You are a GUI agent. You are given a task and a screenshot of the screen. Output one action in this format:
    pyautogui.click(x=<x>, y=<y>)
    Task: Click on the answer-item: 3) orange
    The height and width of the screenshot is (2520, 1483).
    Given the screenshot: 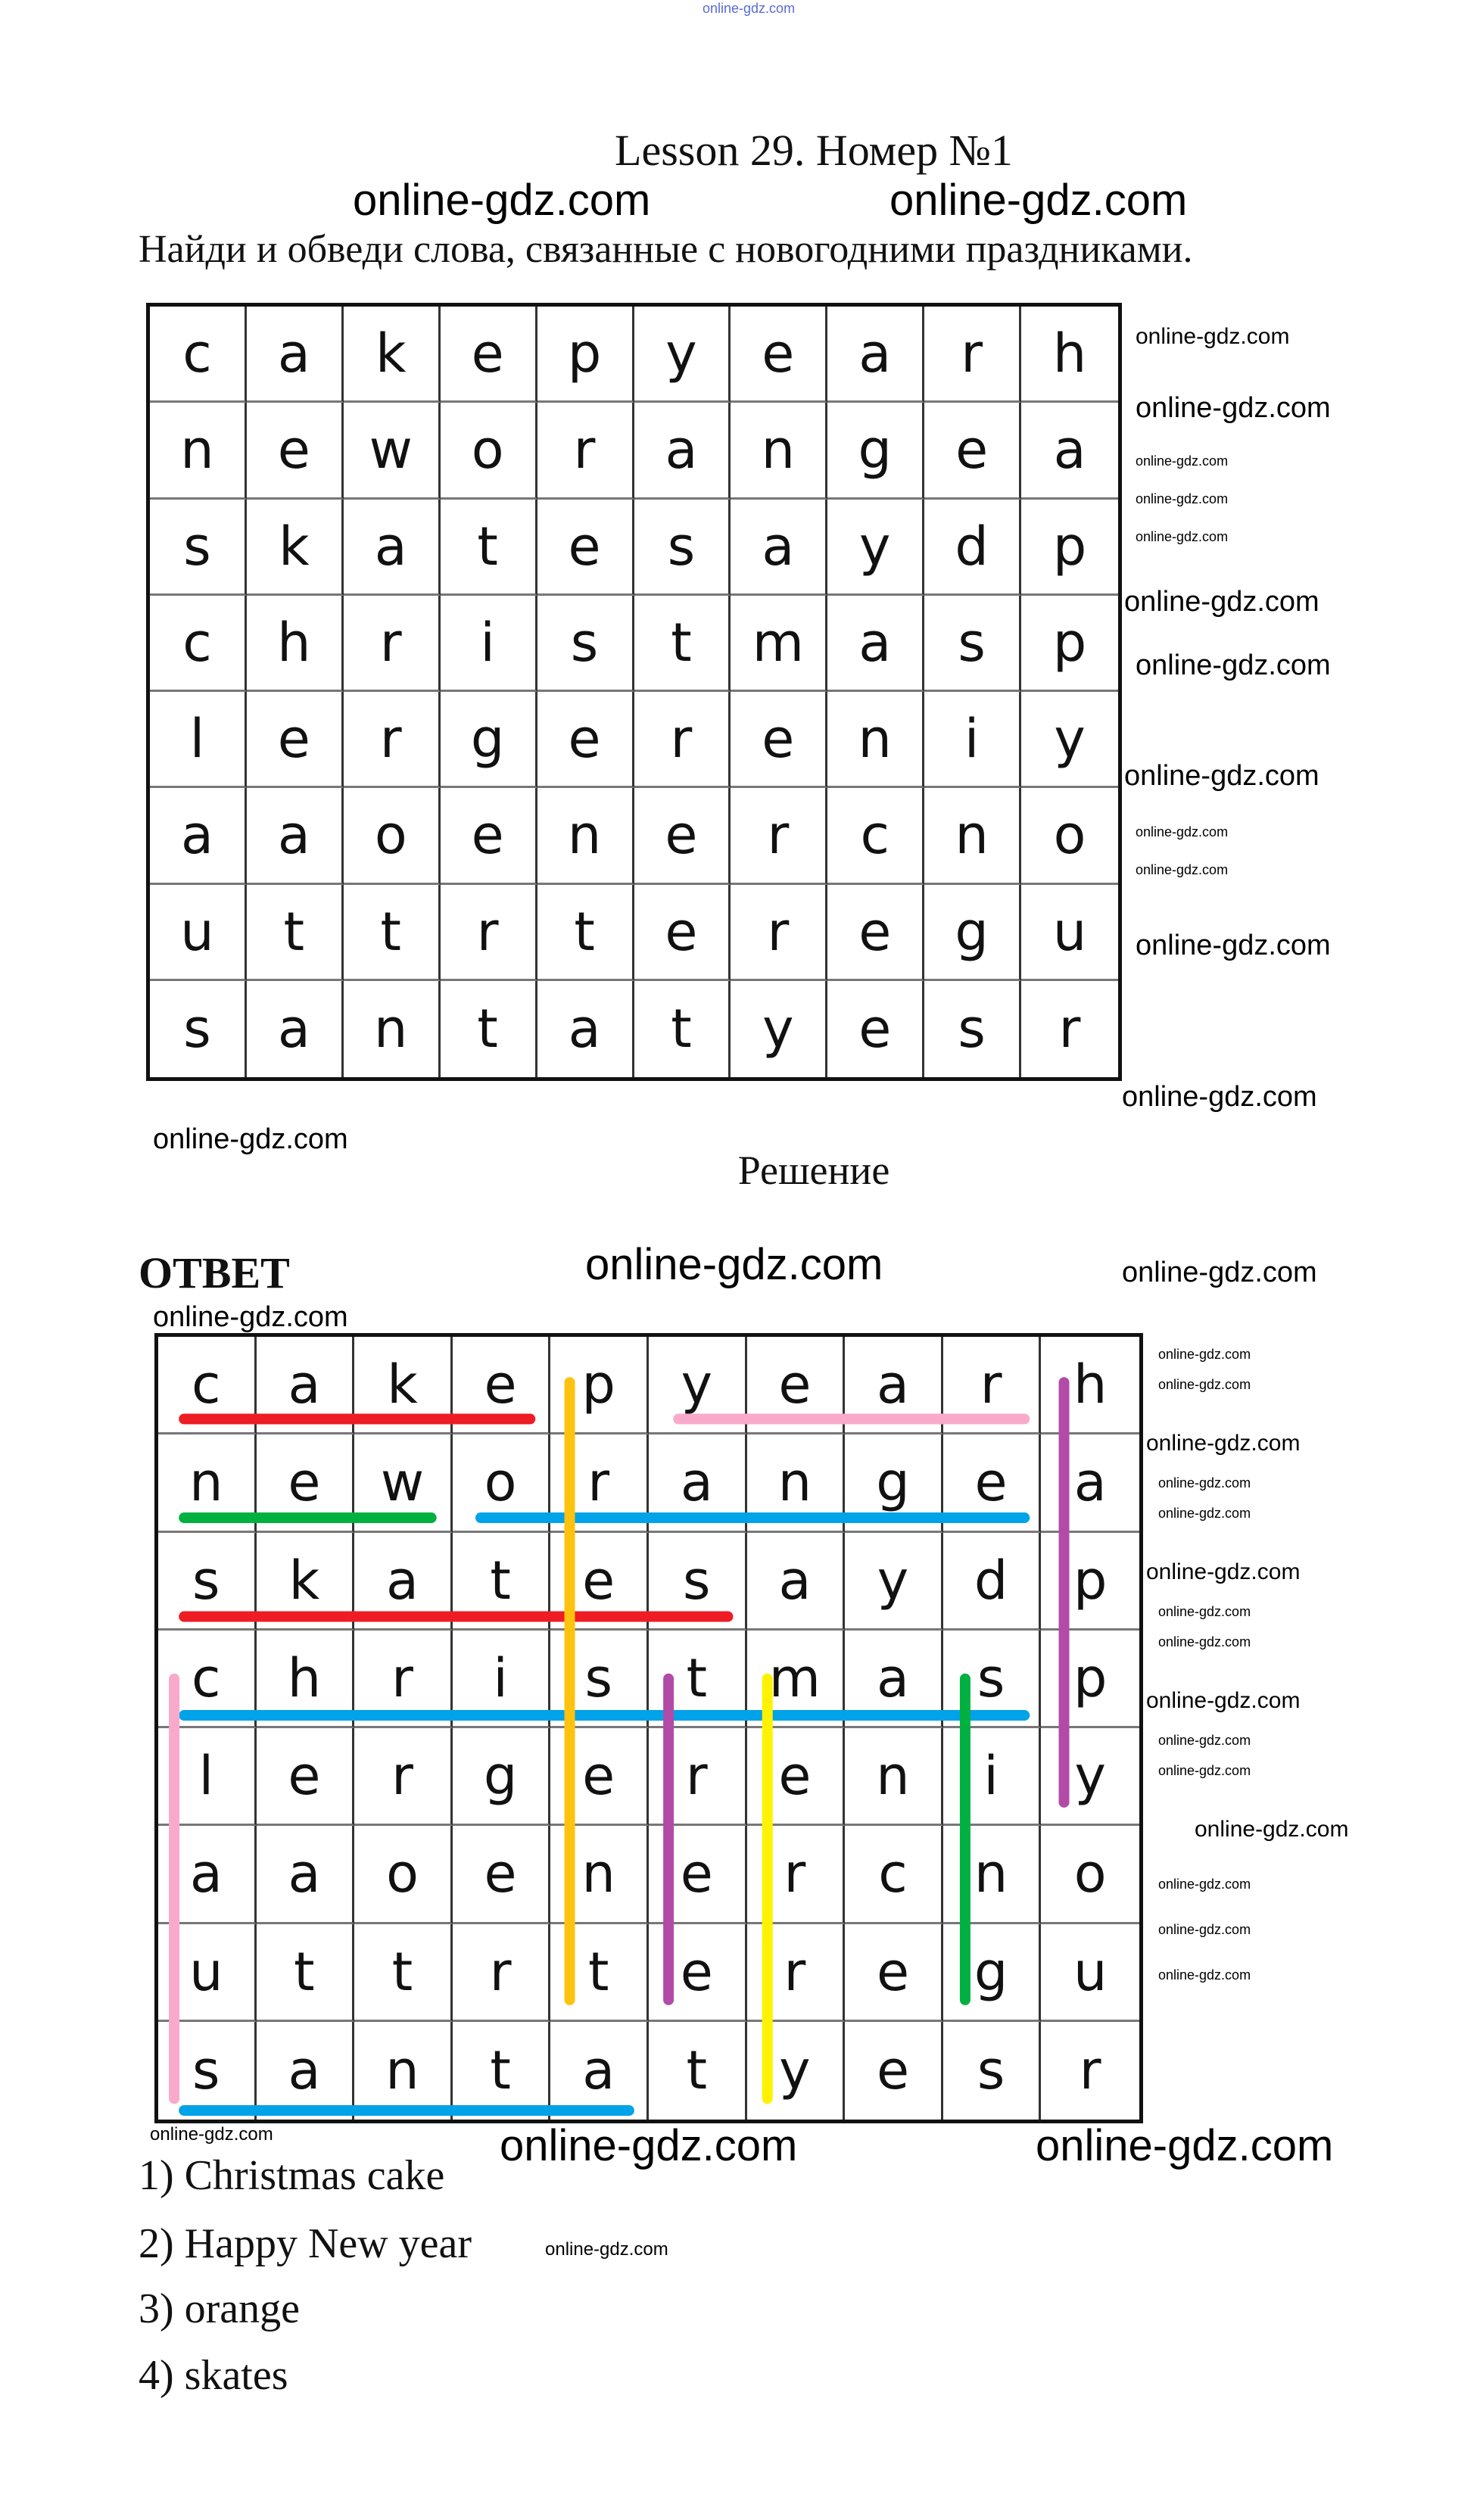 What is the action you would take?
    pyautogui.click(x=220, y=2308)
    